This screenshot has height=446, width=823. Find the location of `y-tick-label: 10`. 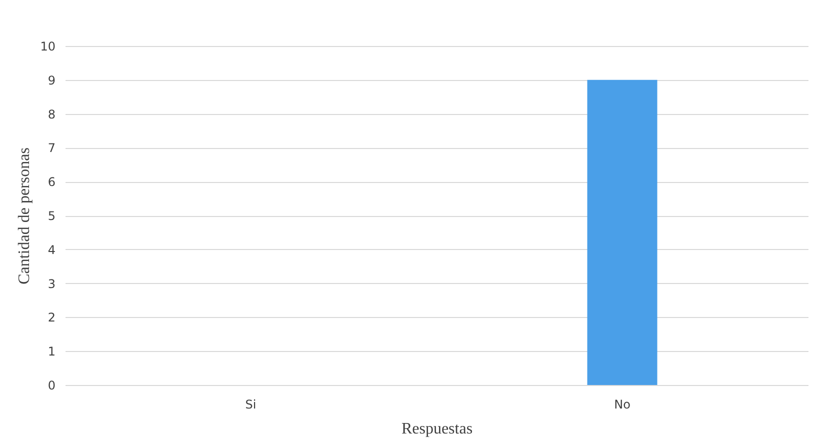

y-tick-label: 10 is located at coordinates (48, 47).